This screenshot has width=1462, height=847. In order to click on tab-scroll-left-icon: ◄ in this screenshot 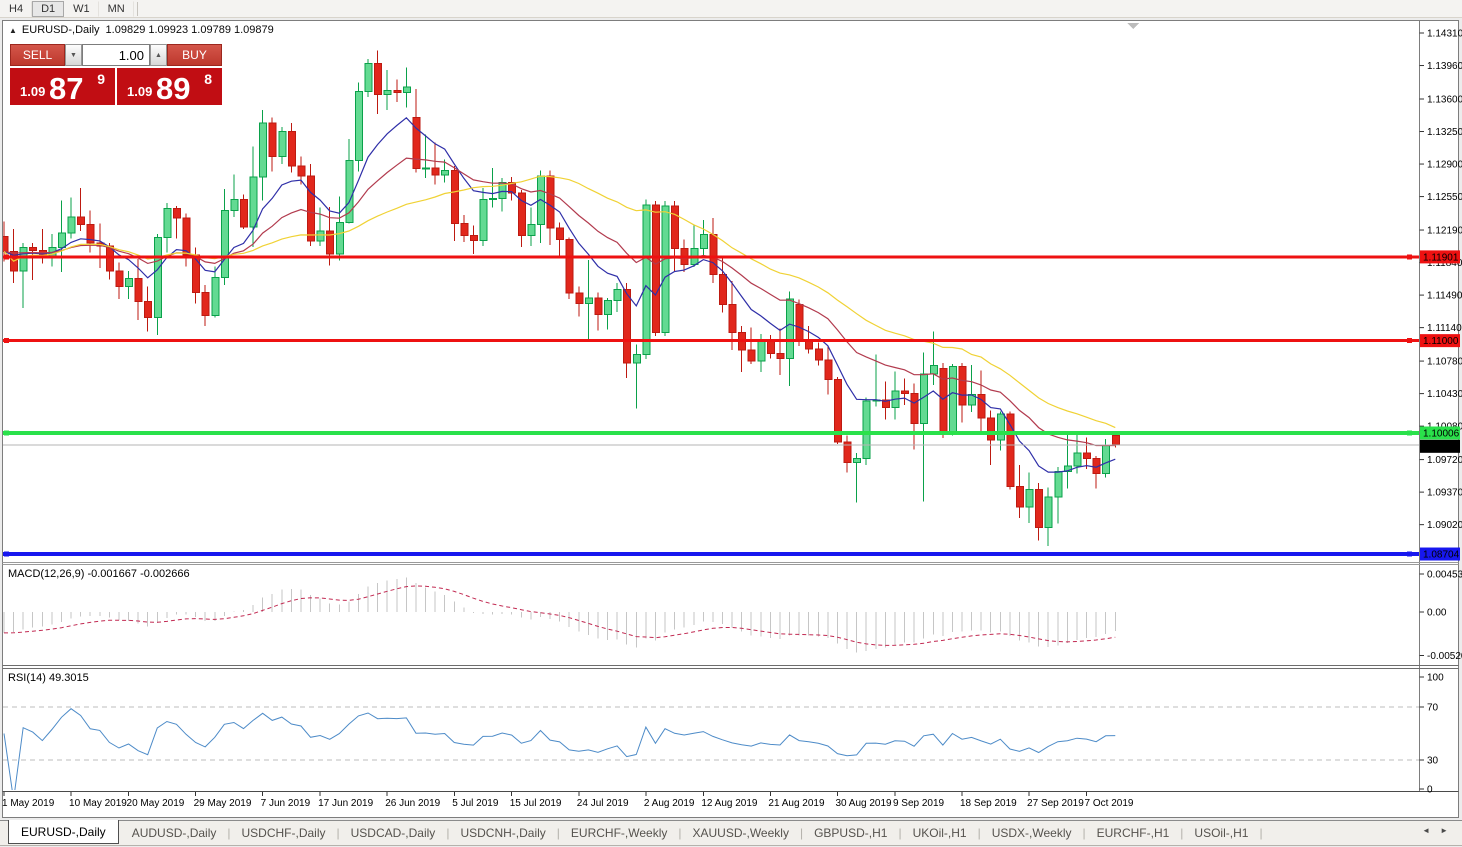, I will do `click(1426, 830)`.